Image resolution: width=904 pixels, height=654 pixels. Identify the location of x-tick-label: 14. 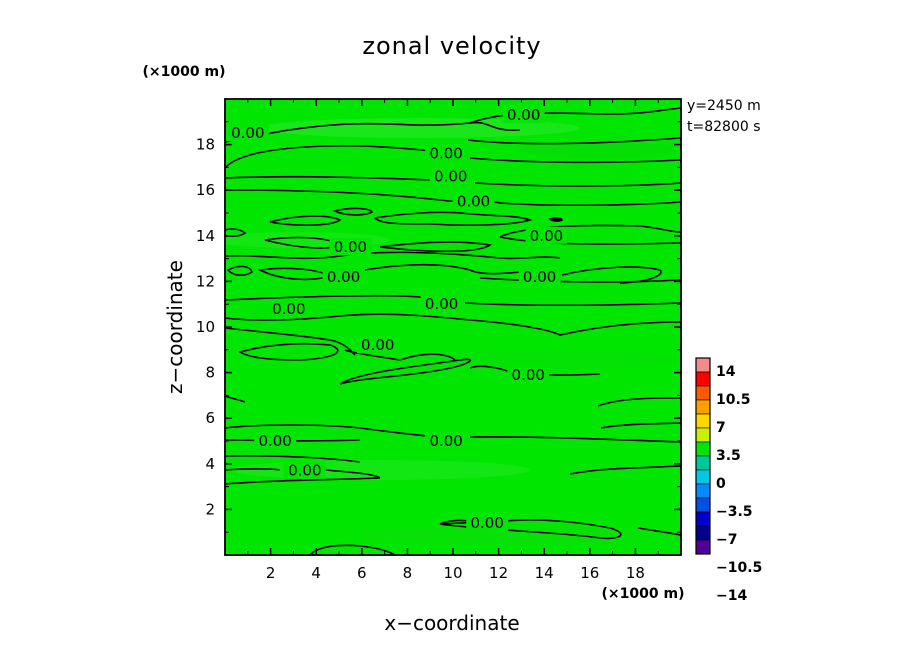
(544, 573).